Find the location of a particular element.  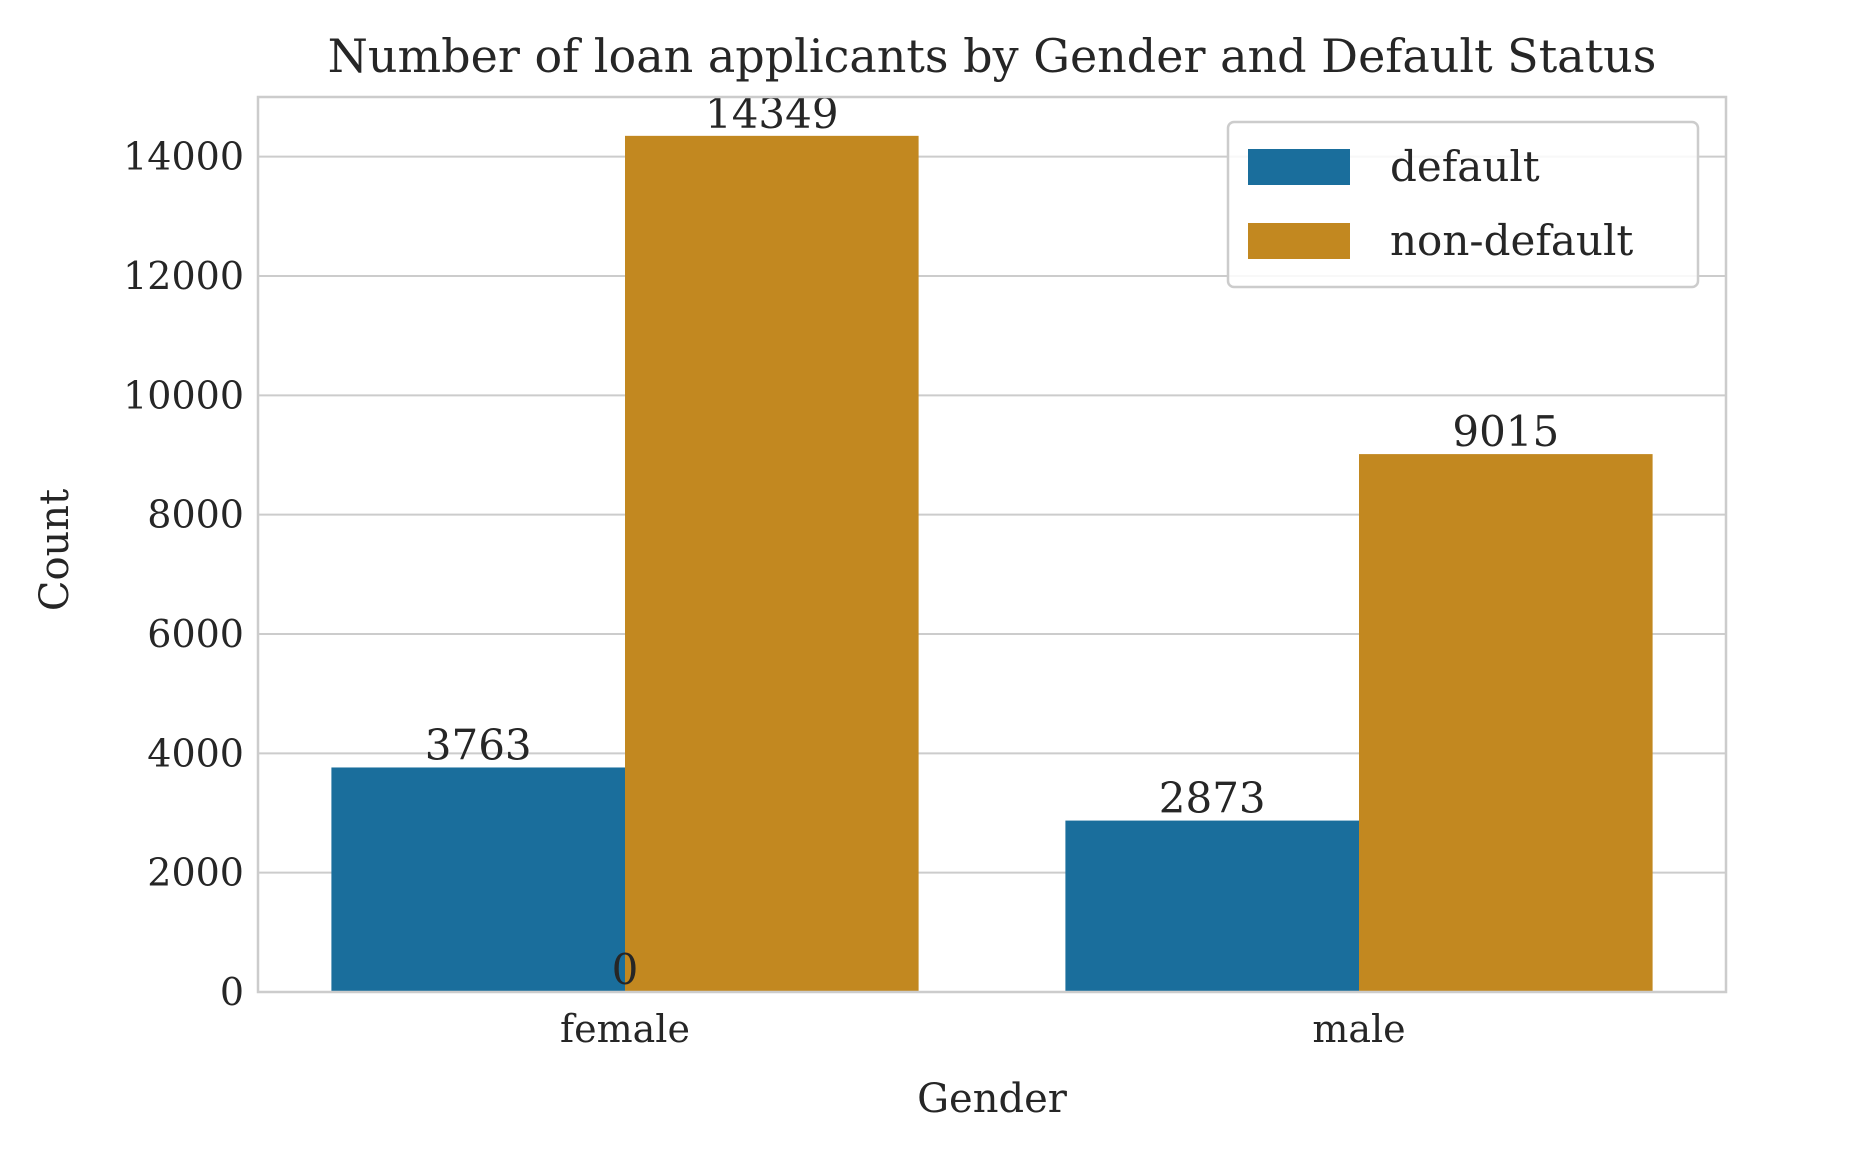

y-tick-label-0: 0 is located at coordinates (232, 992).